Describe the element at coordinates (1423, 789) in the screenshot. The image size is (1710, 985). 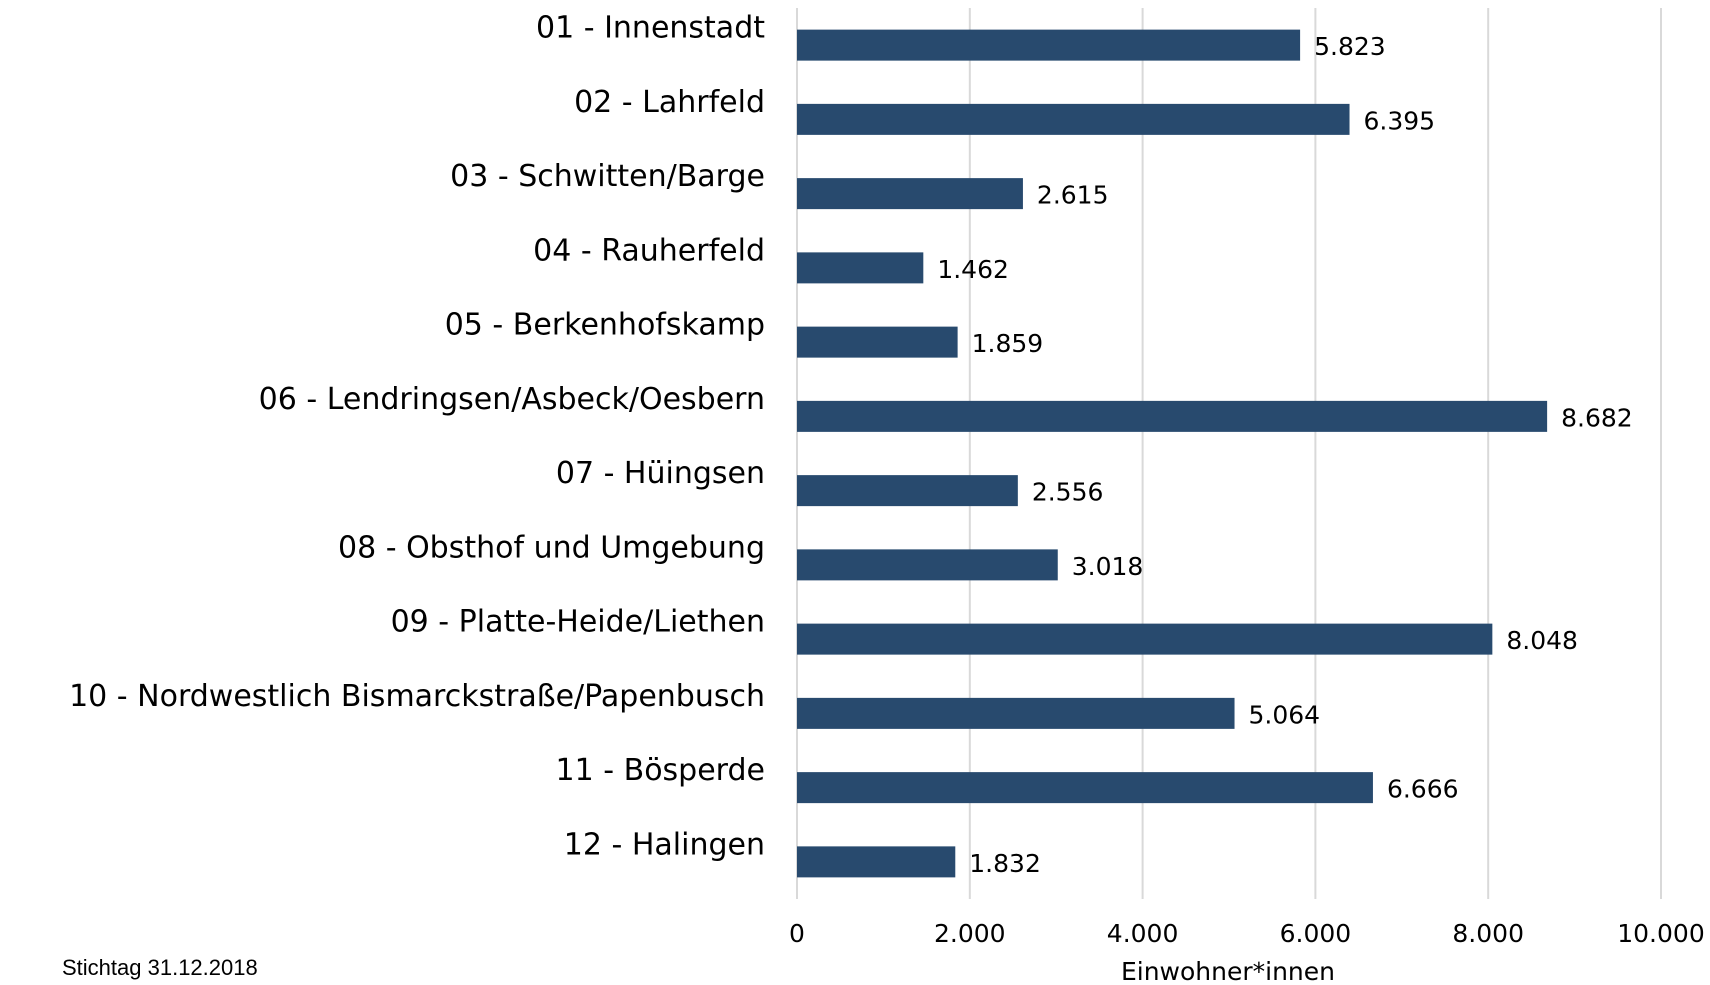
I see `data-label: 6.666` at that location.